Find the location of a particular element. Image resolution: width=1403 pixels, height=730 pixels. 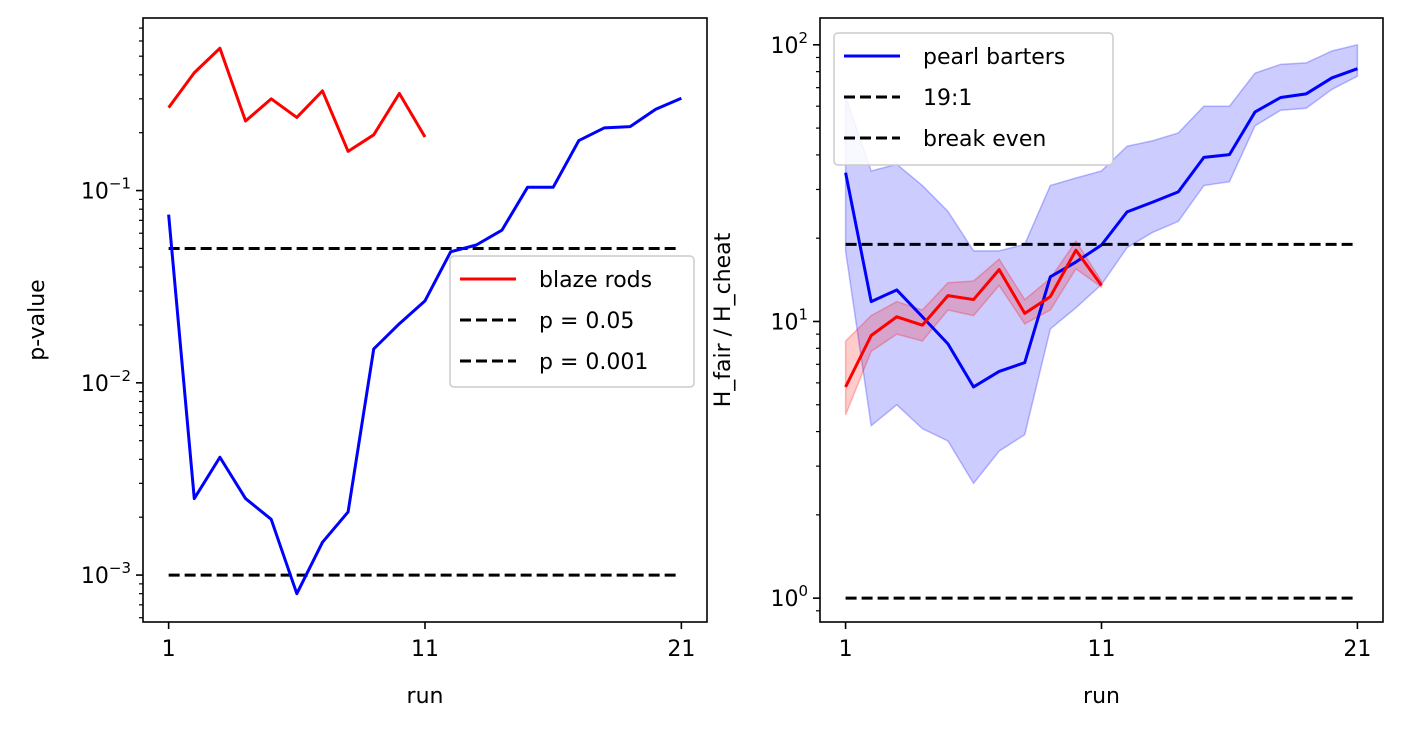

legend: blaze rods p = 0.05 p = 0.001 is located at coordinates (572, 321).